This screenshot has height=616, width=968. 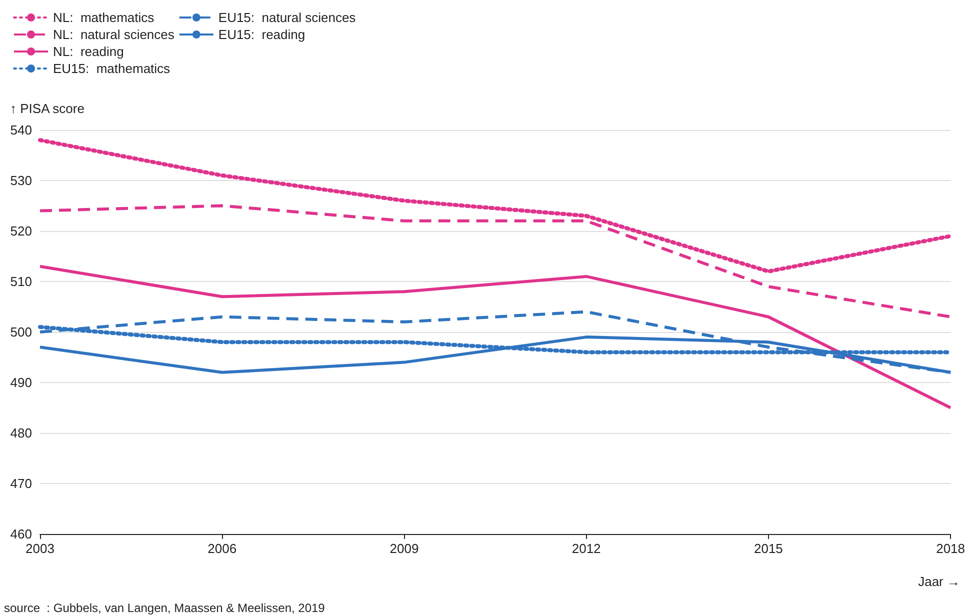 I want to click on y-tick-label: 490, so click(x=21, y=382).